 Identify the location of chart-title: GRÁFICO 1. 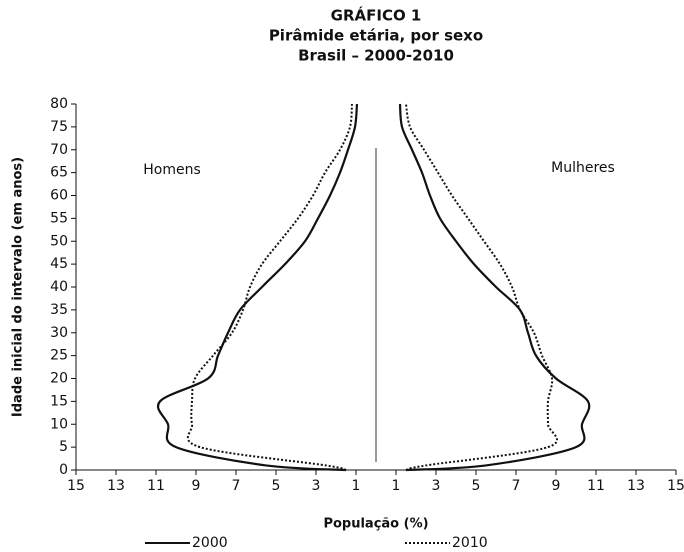
(376, 15).